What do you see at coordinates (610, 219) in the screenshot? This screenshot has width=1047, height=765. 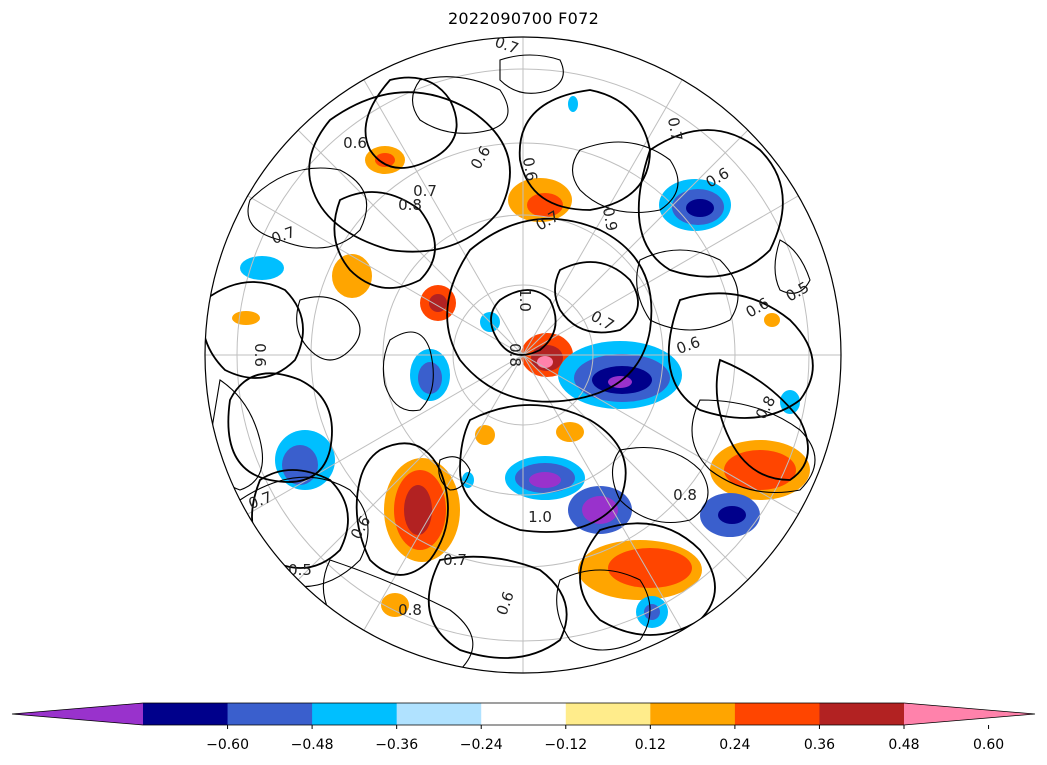 I see `contour-label: 0.9` at bounding box center [610, 219].